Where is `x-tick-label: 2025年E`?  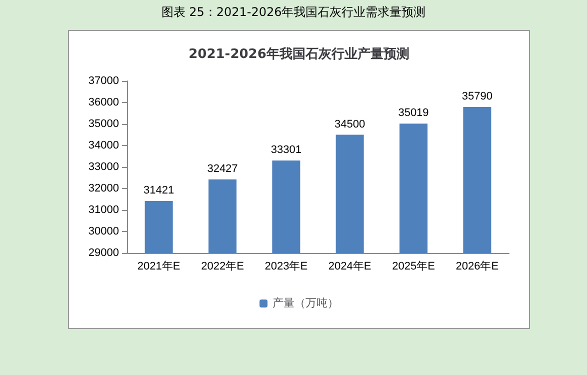 x-tick-label: 2025年E is located at coordinates (413, 266).